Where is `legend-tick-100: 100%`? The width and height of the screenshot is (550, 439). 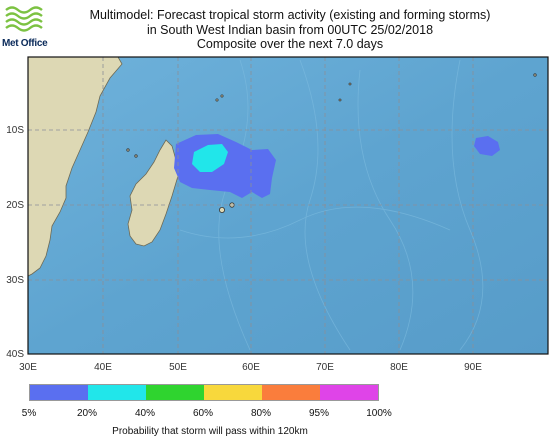 legend-tick-100: 100% is located at coordinates (379, 413).